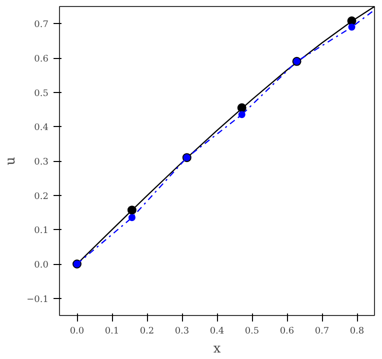 The height and width of the screenshot is (359, 382). I want to click on x-tick-label: 0.8, so click(357, 331).